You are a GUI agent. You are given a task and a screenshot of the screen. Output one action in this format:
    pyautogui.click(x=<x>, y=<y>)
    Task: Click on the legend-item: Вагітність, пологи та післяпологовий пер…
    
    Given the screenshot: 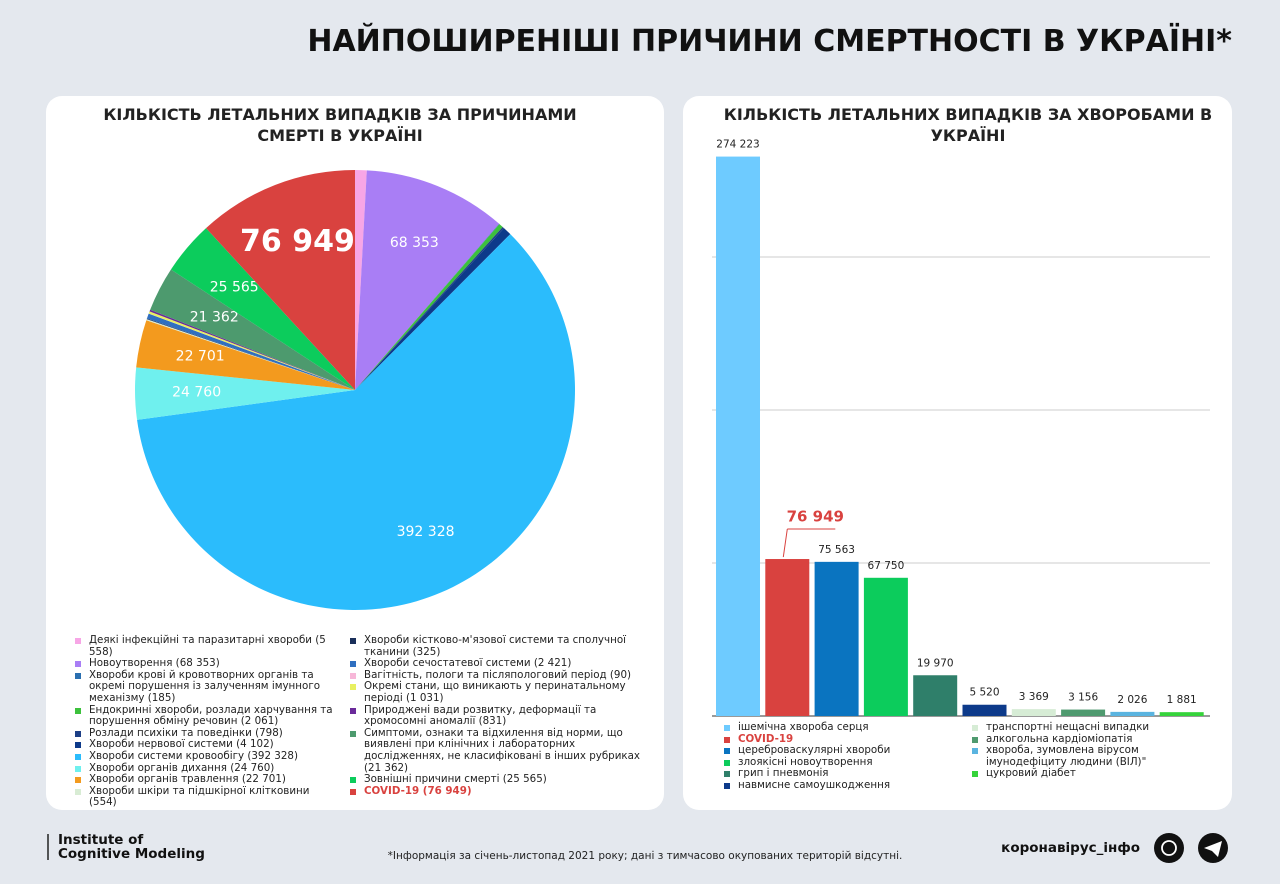 What is the action you would take?
    pyautogui.click(x=496, y=675)
    